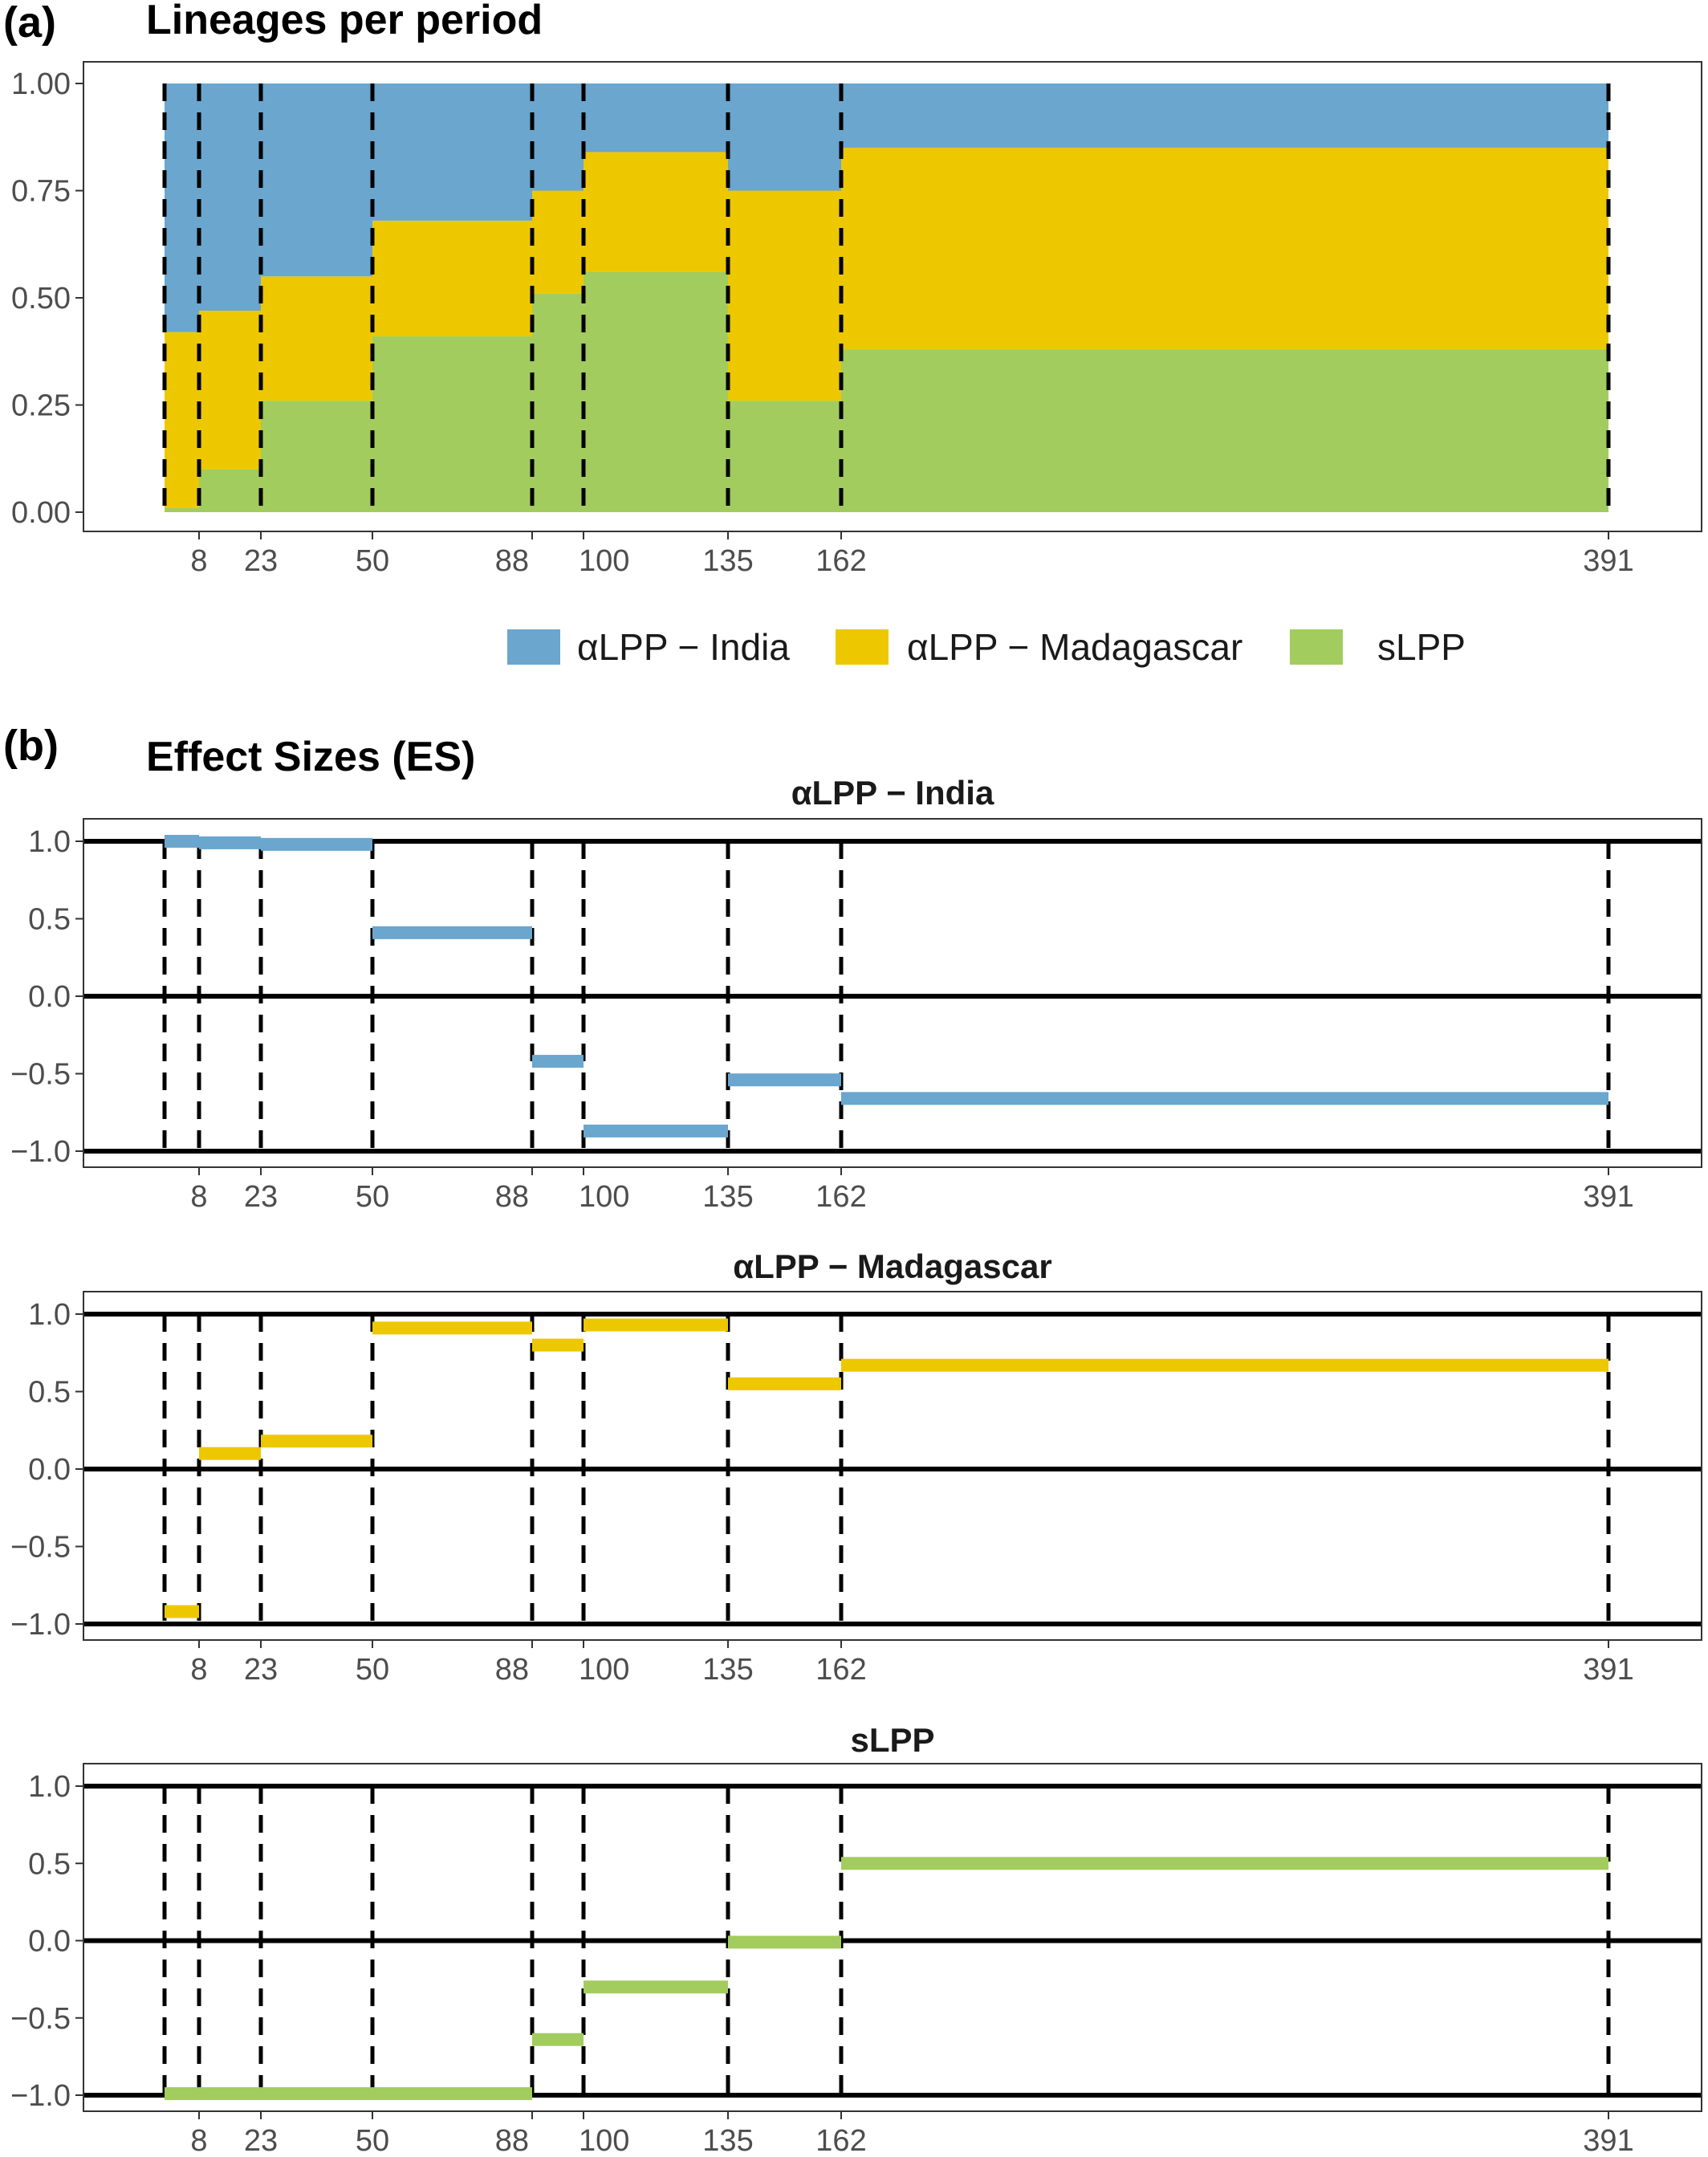 This screenshot has height=2157, width=1708. I want to click on a-x-tick-label: 100, so click(604, 561).